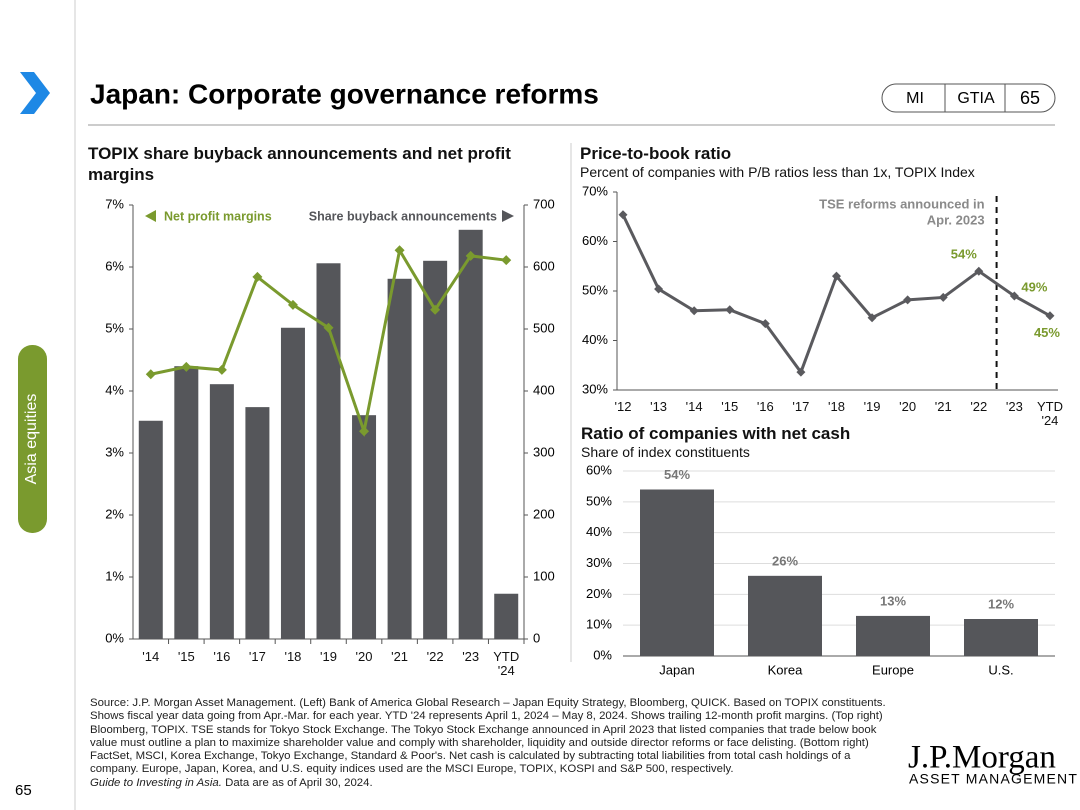 This screenshot has width=1080, height=810. Describe the element at coordinates (544, 389) in the screenshot. I see `y-tick-label: 400` at that location.